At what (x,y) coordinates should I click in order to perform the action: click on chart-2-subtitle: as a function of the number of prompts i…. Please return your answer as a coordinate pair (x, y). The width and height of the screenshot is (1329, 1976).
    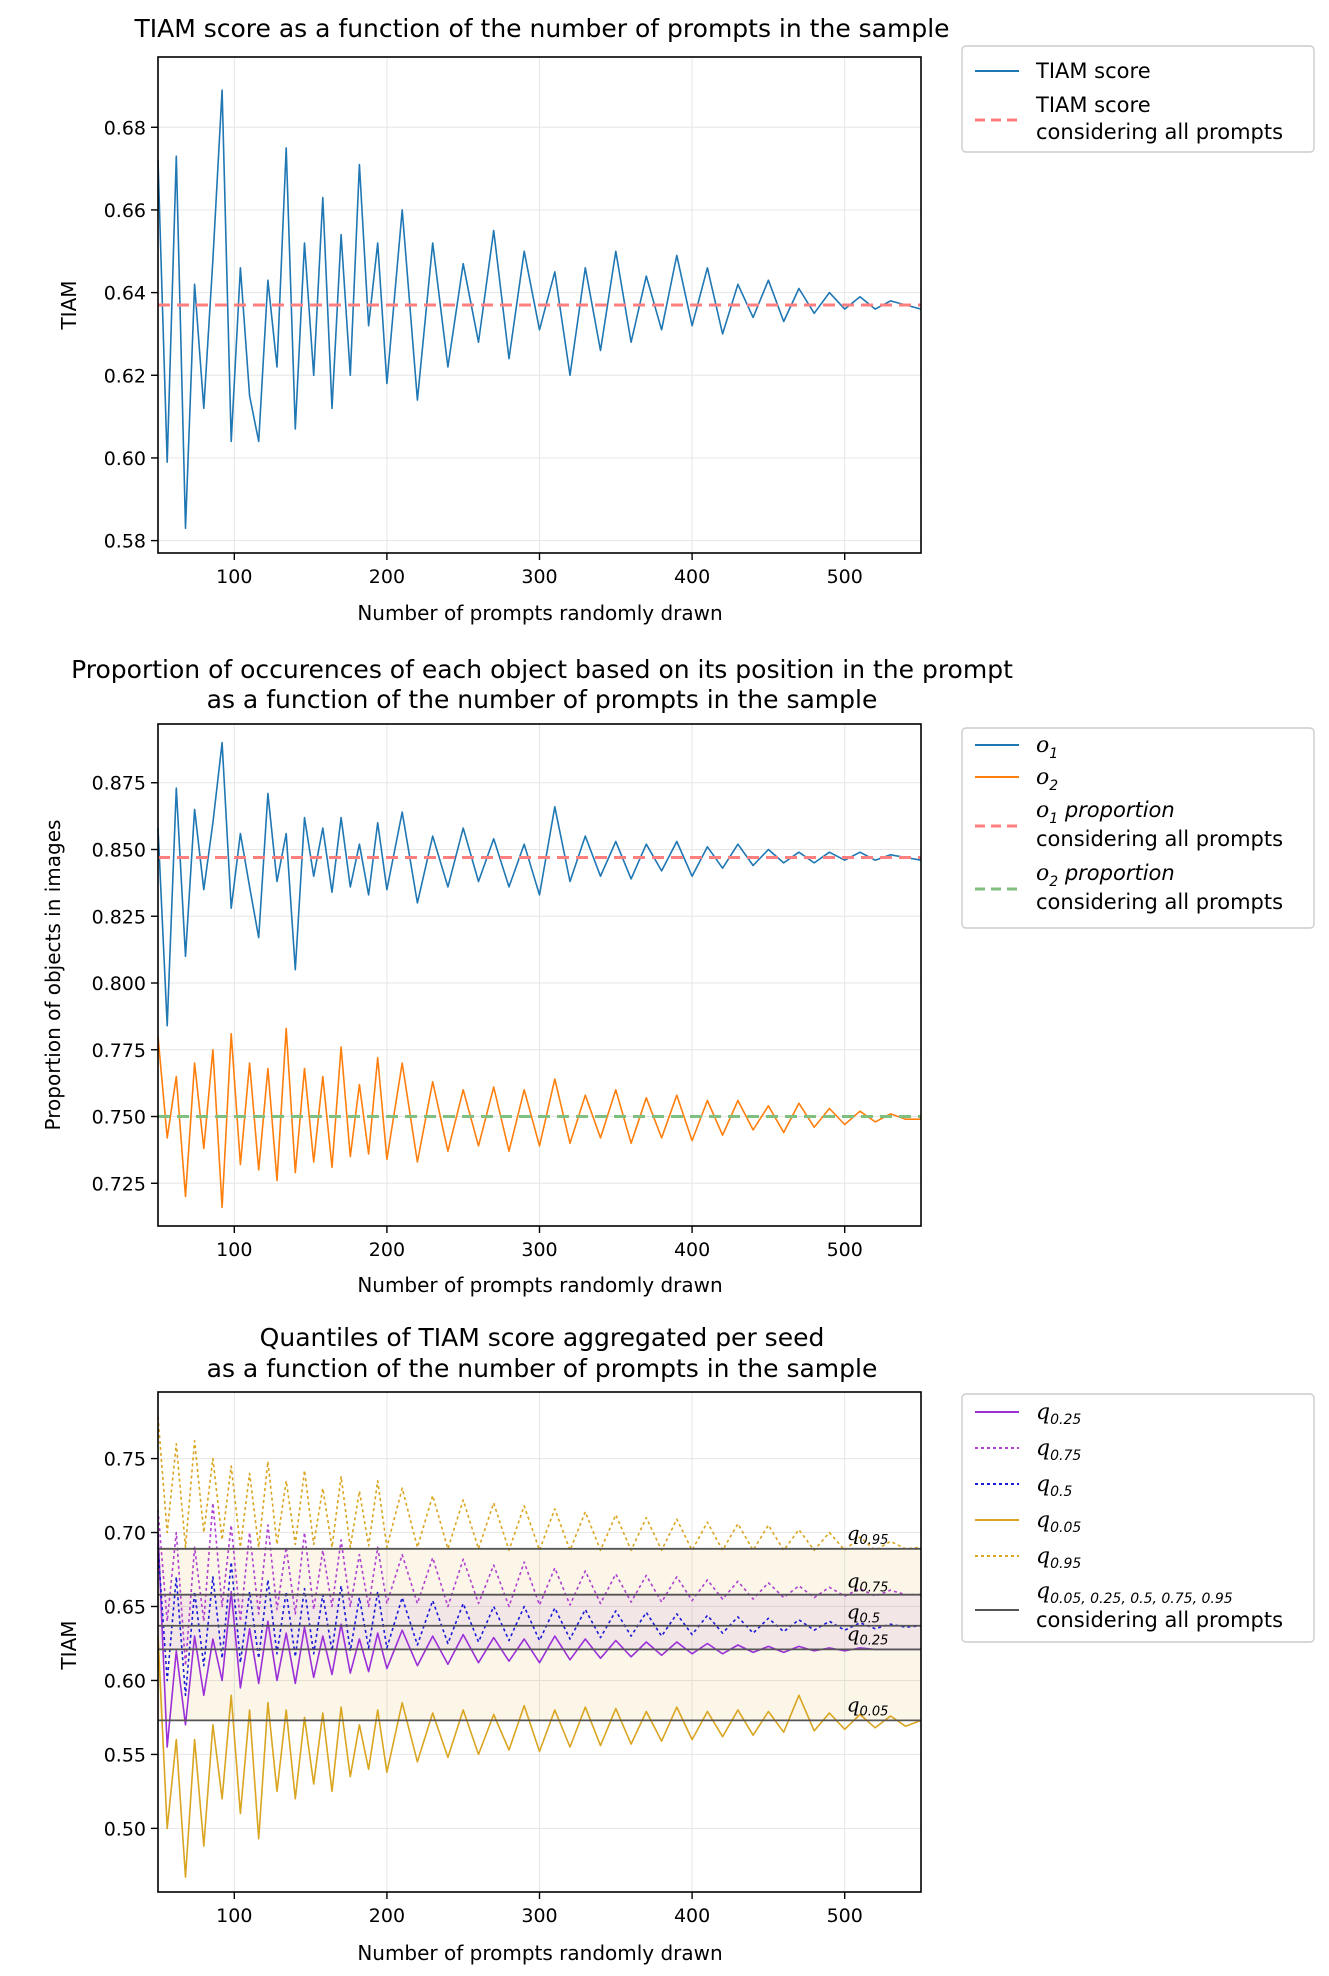
    Looking at the image, I should click on (542, 699).